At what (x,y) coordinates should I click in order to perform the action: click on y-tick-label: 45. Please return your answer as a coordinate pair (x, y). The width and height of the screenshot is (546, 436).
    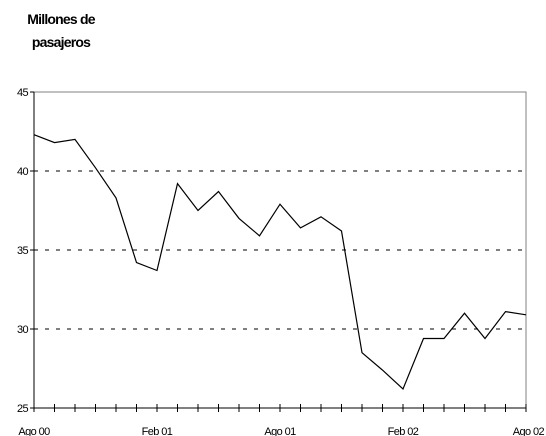
    Looking at the image, I should click on (23, 93).